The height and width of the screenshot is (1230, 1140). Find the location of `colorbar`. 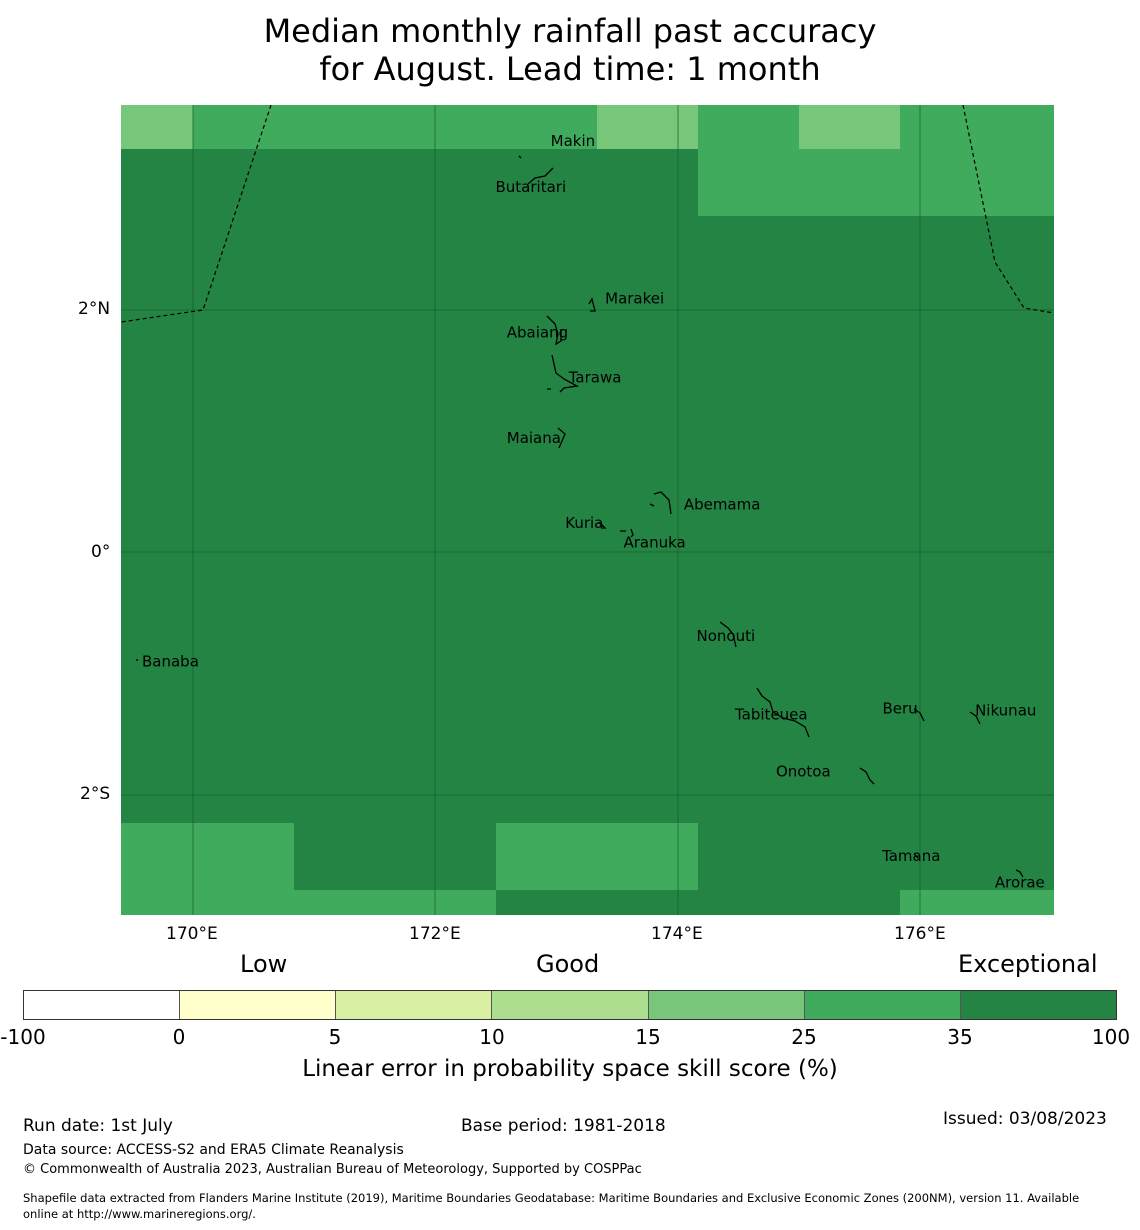

colorbar is located at coordinates (570, 1005).